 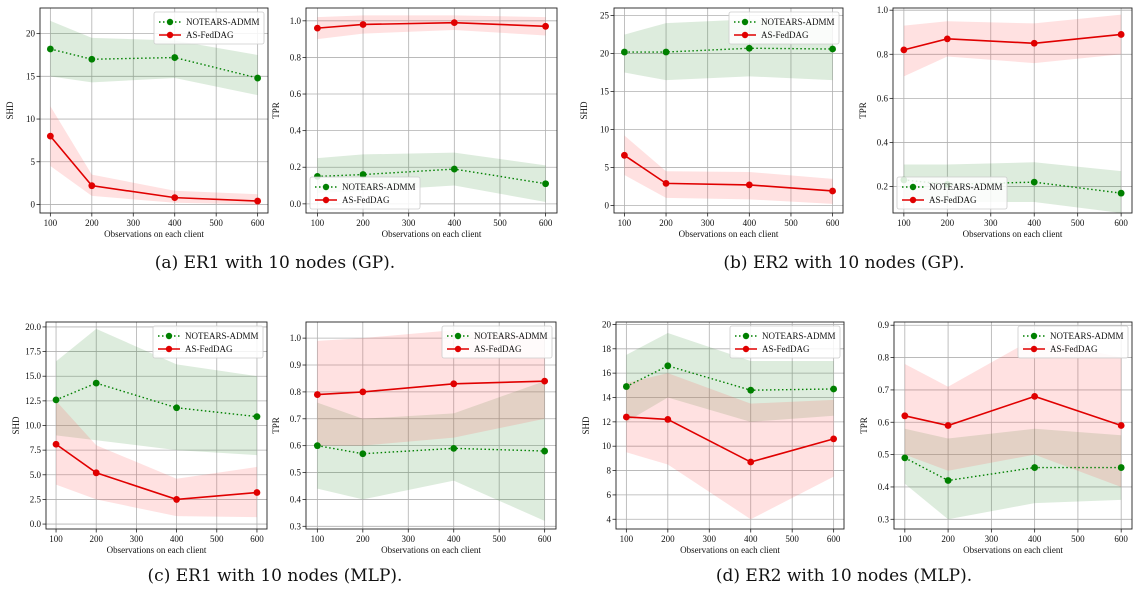 I want to click on y-axis-label: TPR, so click(x=864, y=425).